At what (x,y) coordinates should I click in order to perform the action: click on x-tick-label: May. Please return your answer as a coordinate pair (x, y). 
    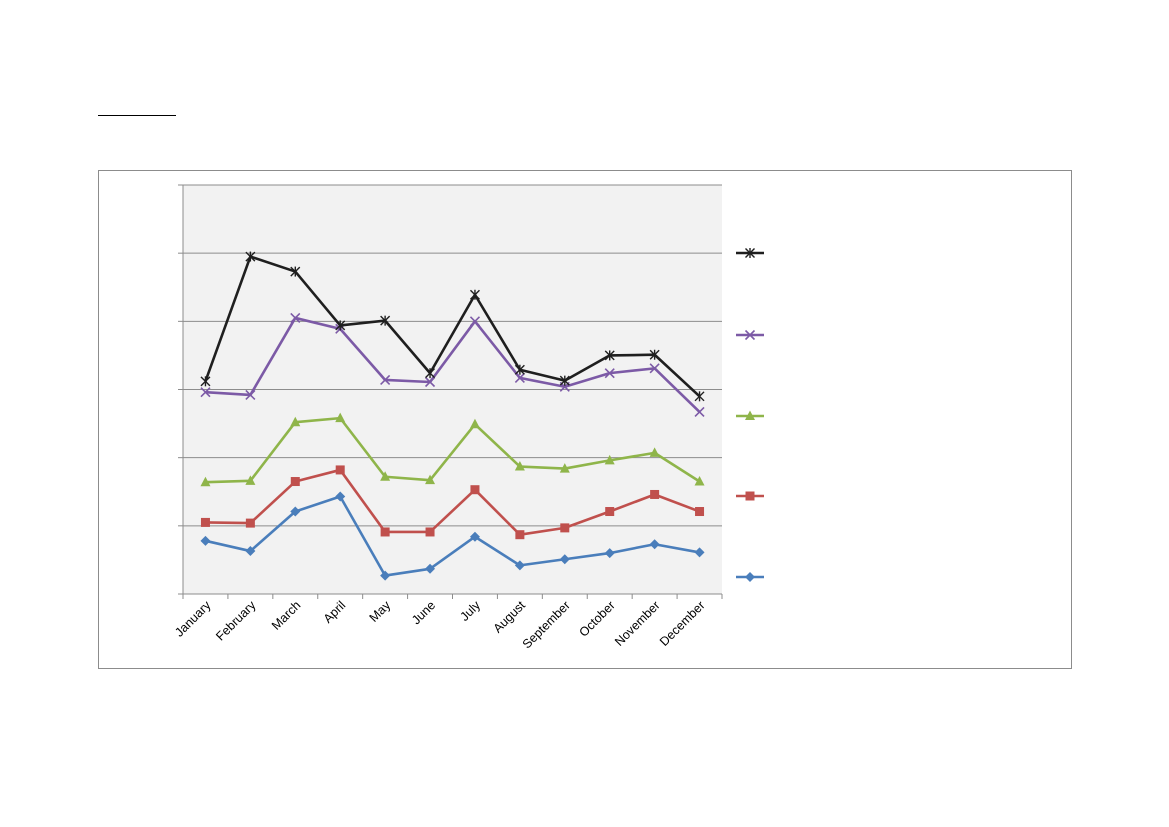
    Looking at the image, I should click on (380, 611).